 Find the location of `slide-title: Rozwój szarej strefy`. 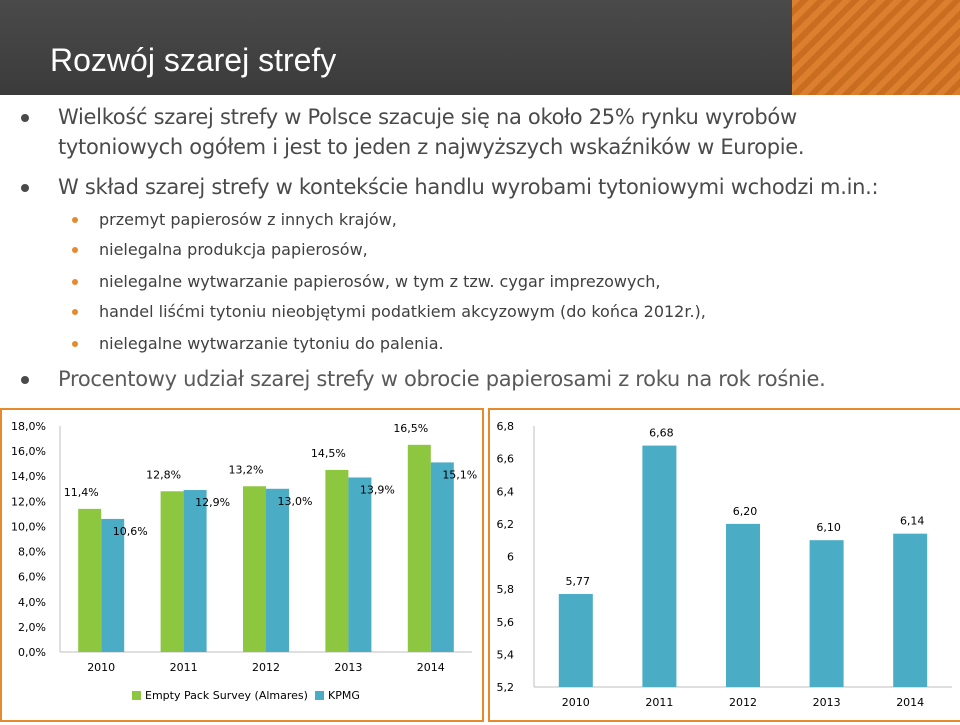

slide-title: Rozwój szarej strefy is located at coordinates (193, 60).